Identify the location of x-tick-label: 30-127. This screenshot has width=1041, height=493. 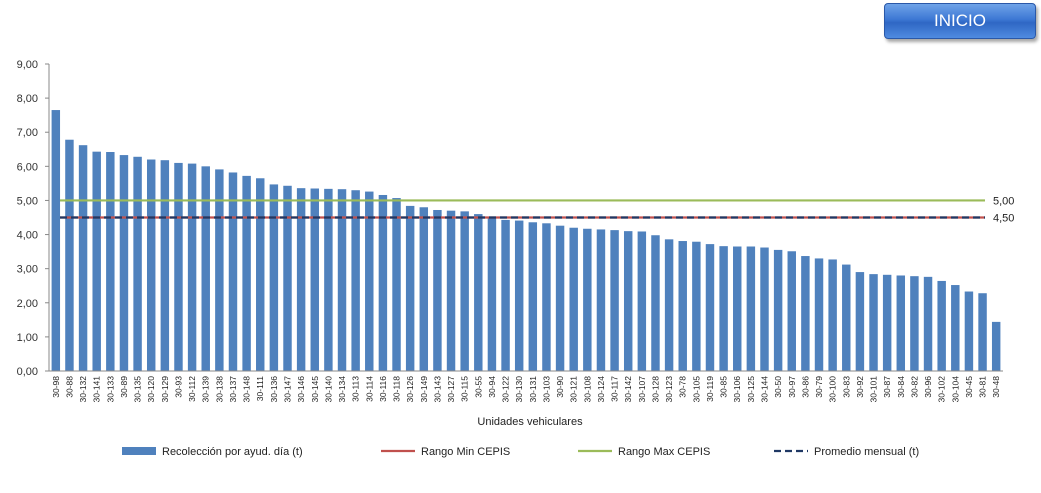
(451, 389).